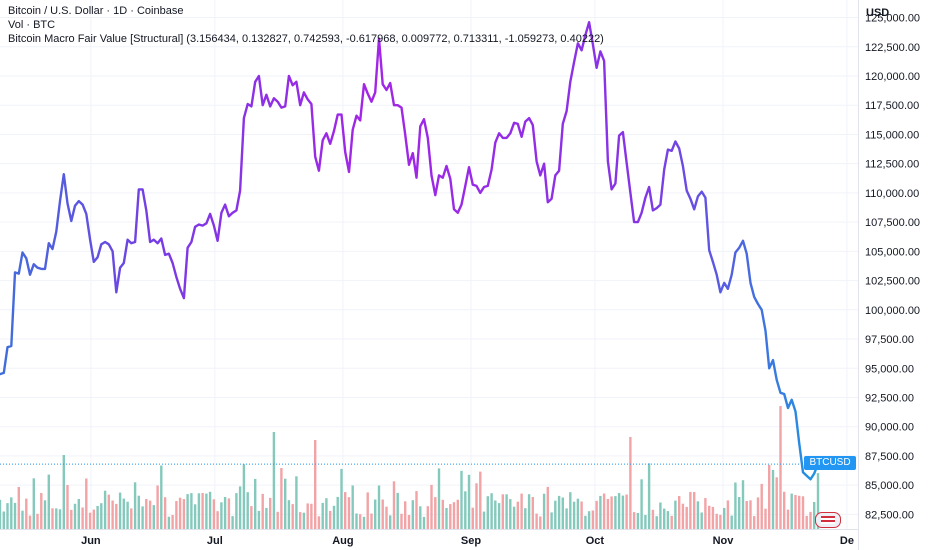  I want to click on tradingview-flag-icon, so click(828, 520).